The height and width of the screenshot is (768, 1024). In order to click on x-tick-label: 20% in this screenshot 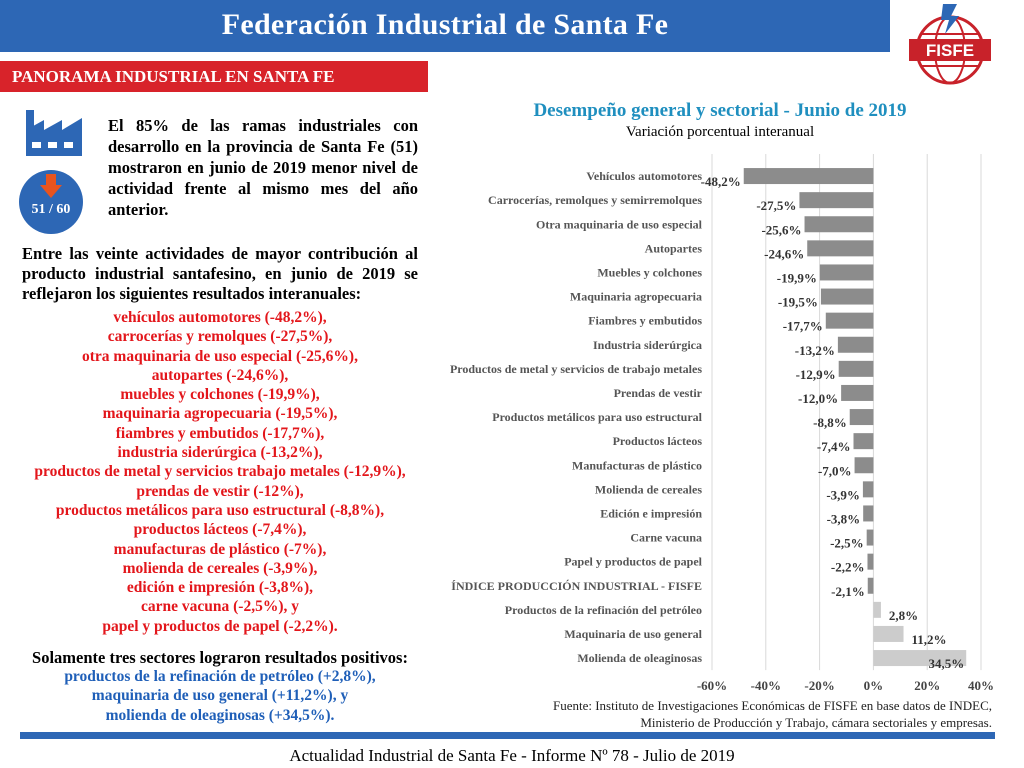, I will do `click(927, 684)`.